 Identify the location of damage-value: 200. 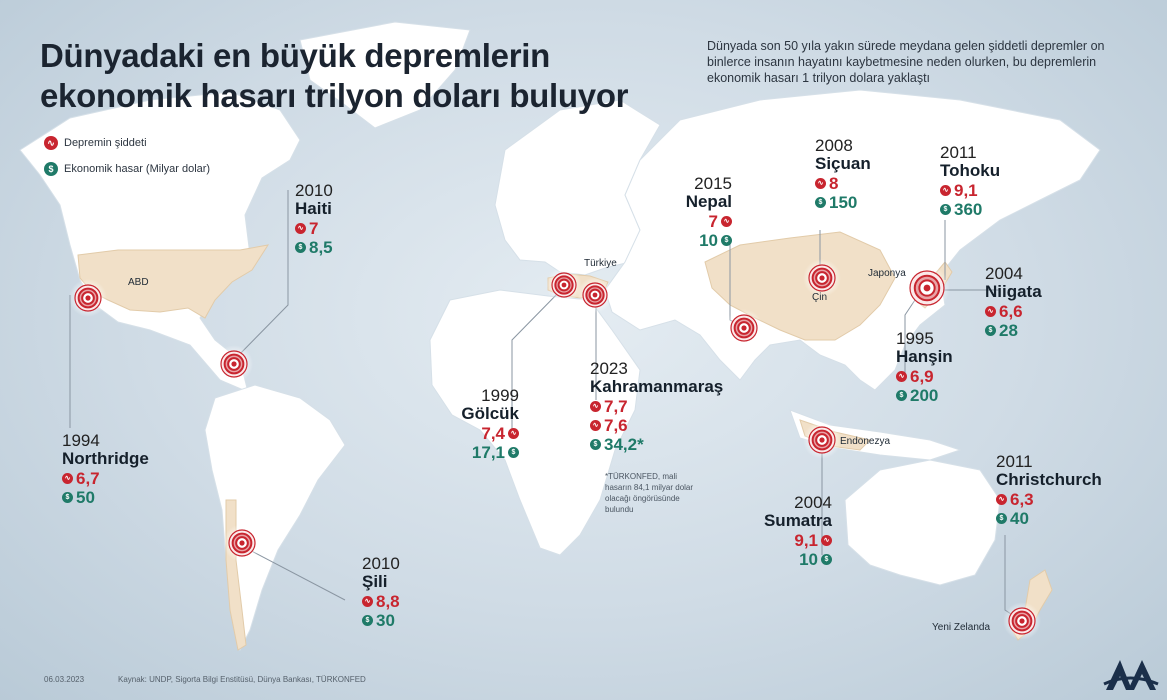
(924, 395).